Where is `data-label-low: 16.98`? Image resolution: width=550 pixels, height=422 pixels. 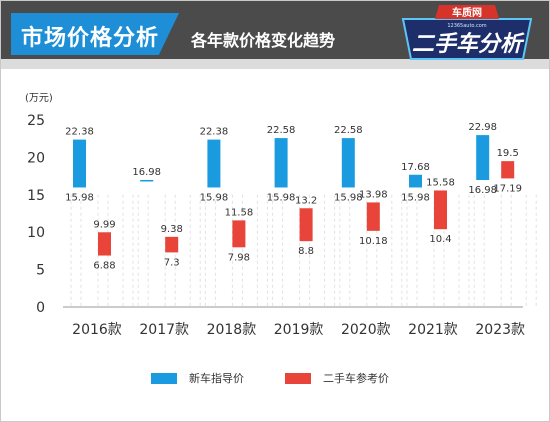 data-label-low: 16.98 is located at coordinates (482, 190).